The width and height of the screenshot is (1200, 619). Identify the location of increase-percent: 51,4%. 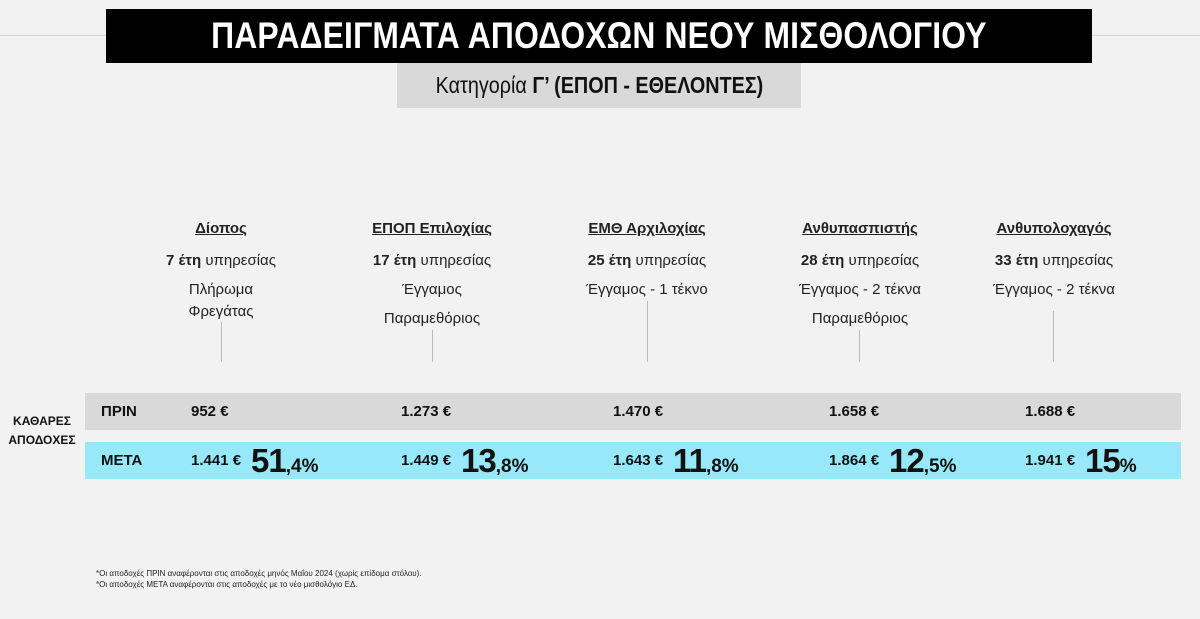
(284, 461).